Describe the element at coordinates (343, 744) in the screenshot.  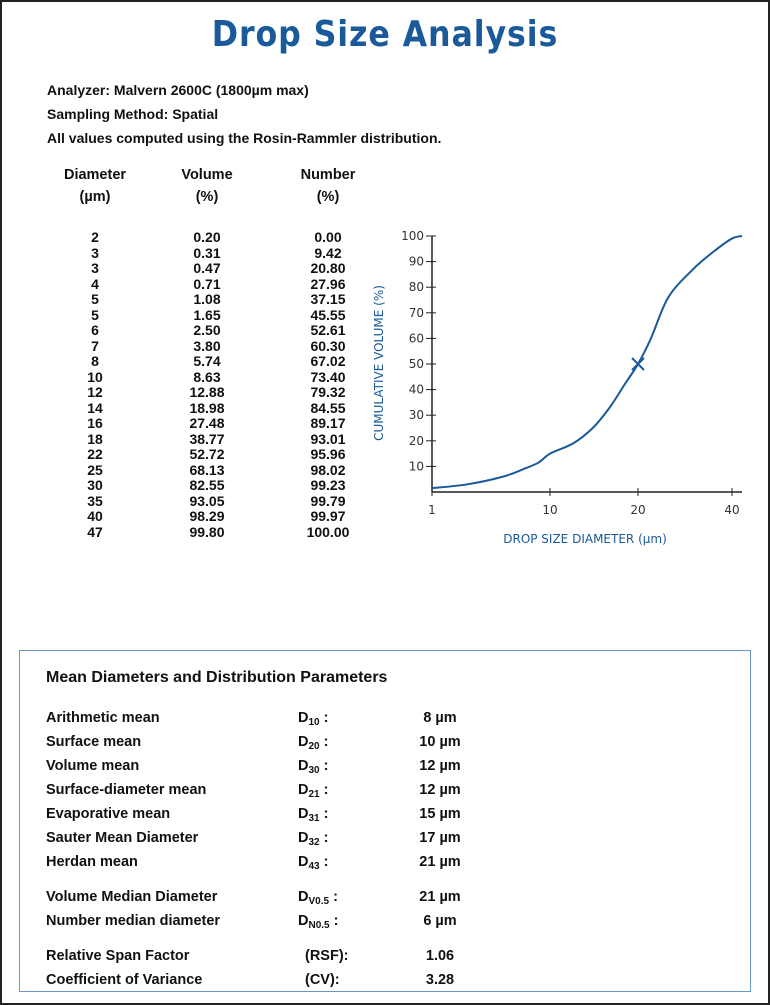
I see `mean-symbol: D20 :` at that location.